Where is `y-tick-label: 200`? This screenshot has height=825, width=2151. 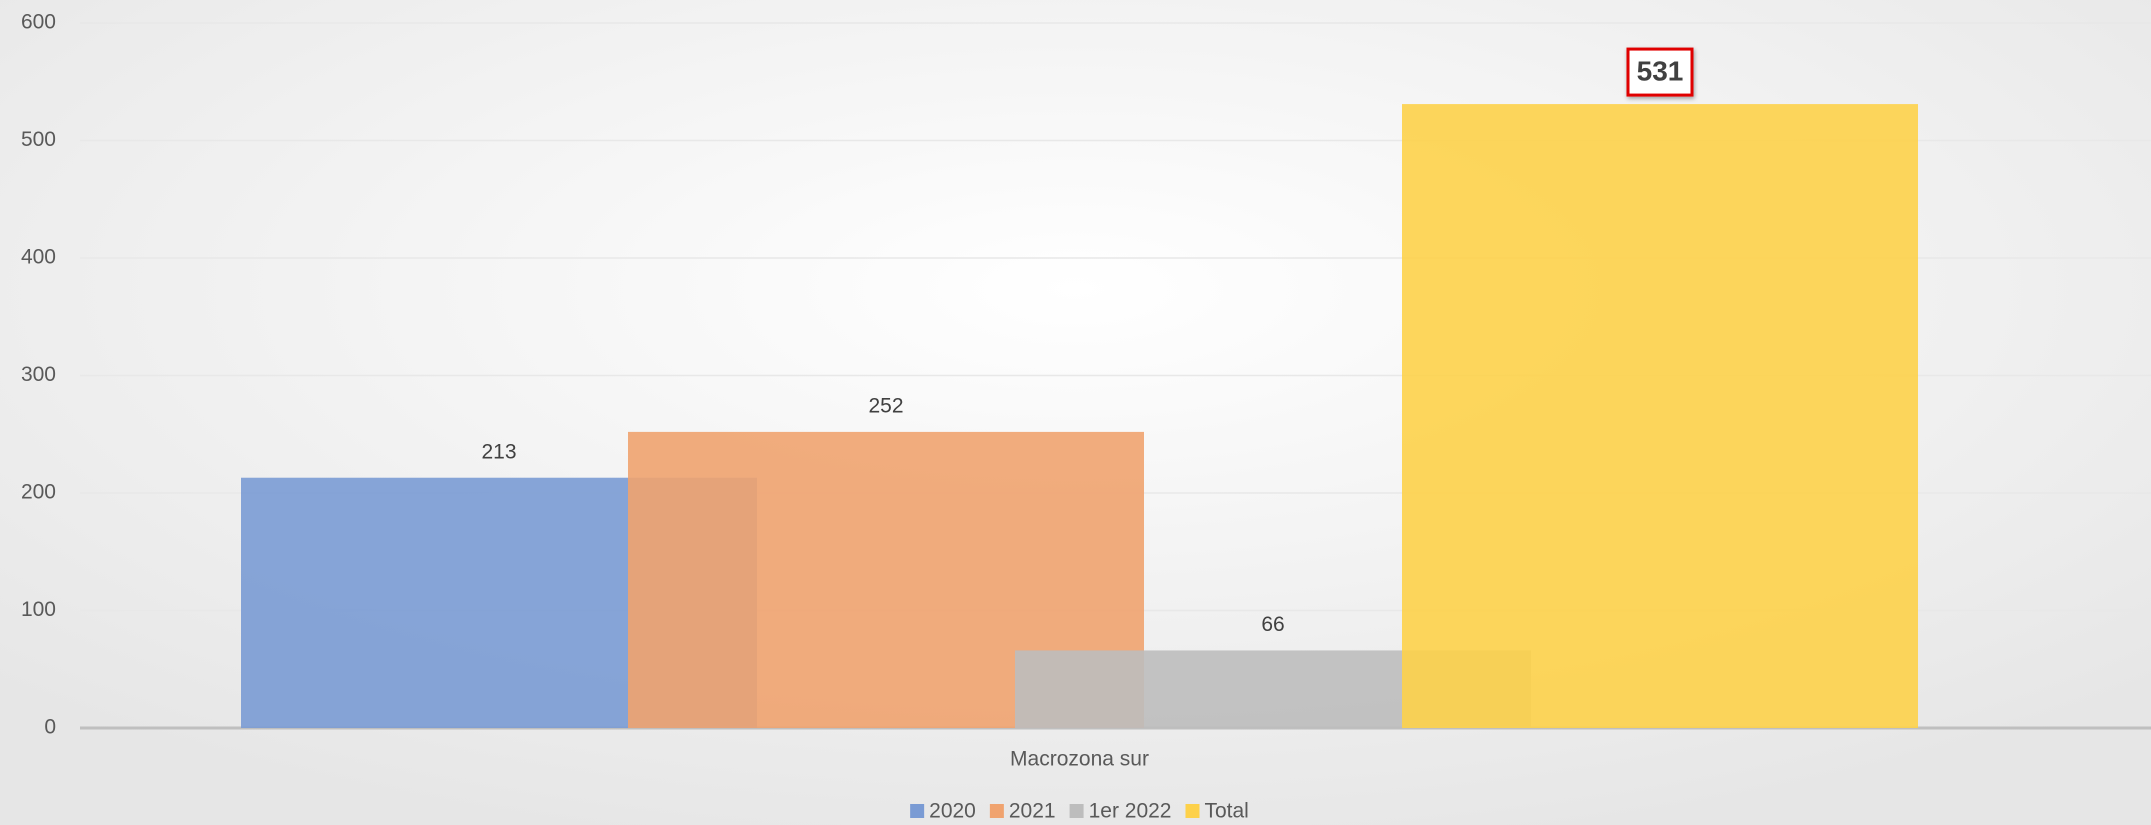 y-tick-label: 200 is located at coordinates (38, 492).